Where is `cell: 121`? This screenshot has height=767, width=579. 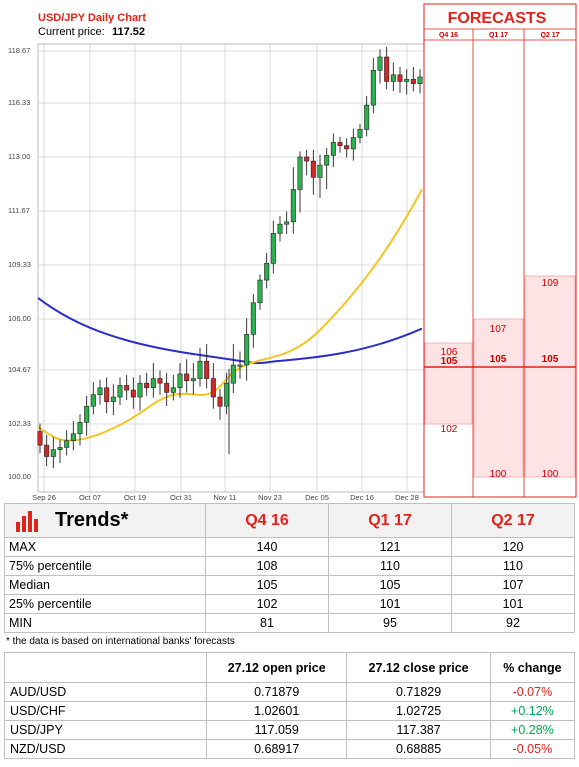 cell: 121 is located at coordinates (390, 547).